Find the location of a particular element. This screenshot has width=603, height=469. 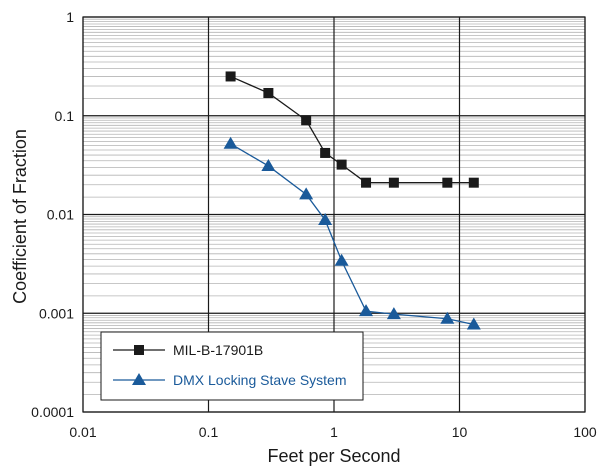

legend-item: DMX Locking Stave System is located at coordinates (230, 380).